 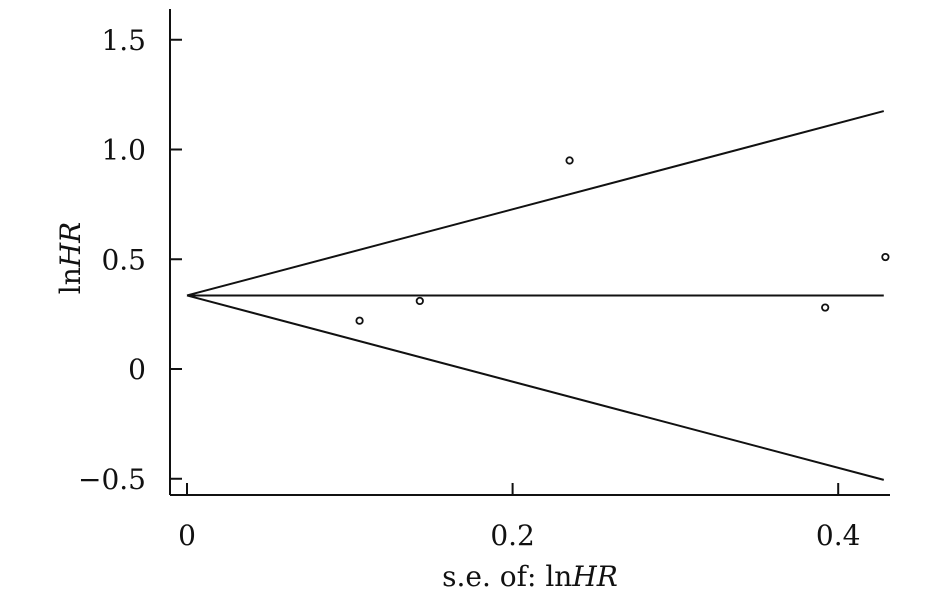 I want to click on y-axis-title-text: ln, so click(x=70, y=280).